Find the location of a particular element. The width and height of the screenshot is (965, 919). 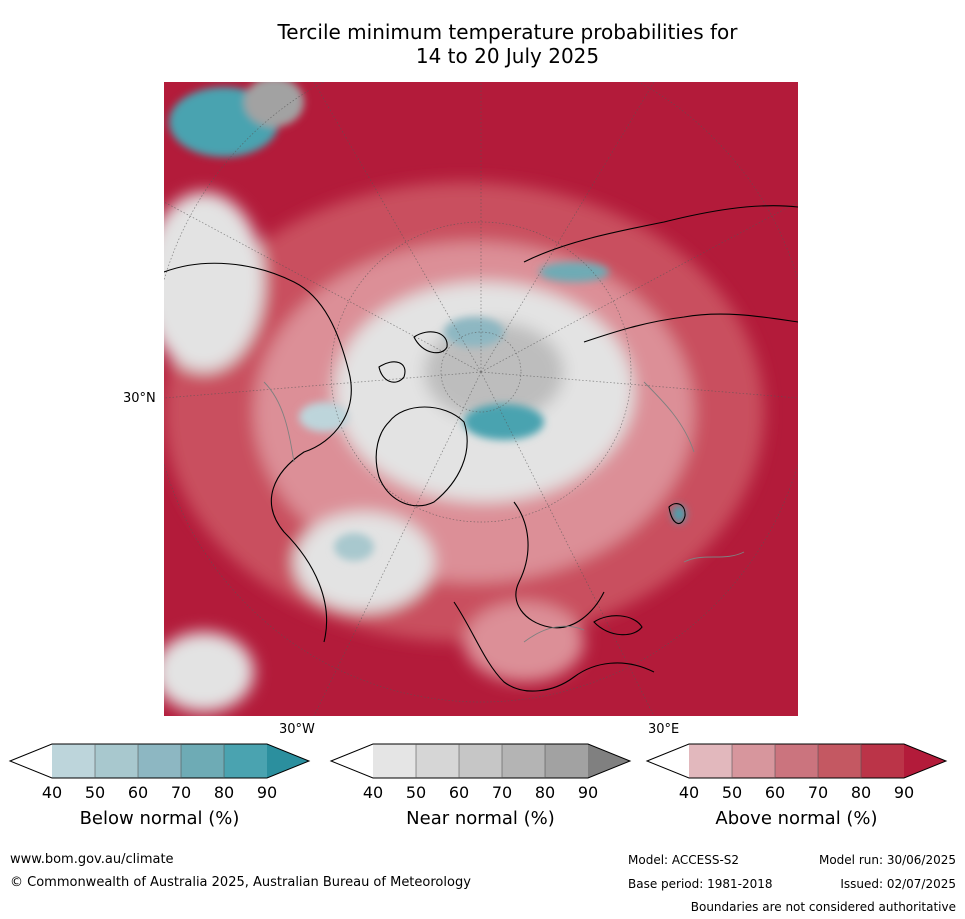

colorbar-near-normal is located at coordinates (480, 761).